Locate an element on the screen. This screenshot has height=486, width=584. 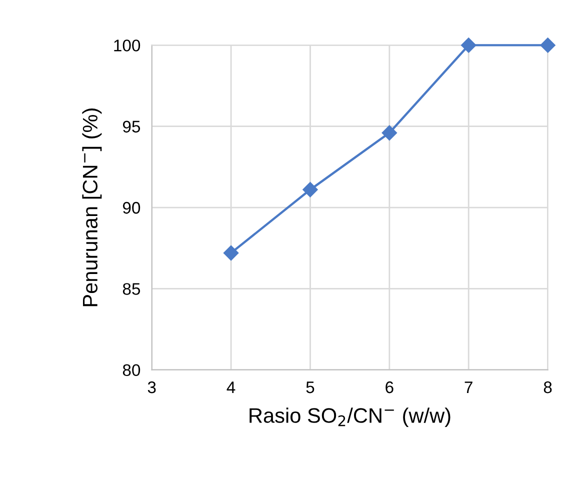
y-tick-label: 100 is located at coordinates (127, 46).